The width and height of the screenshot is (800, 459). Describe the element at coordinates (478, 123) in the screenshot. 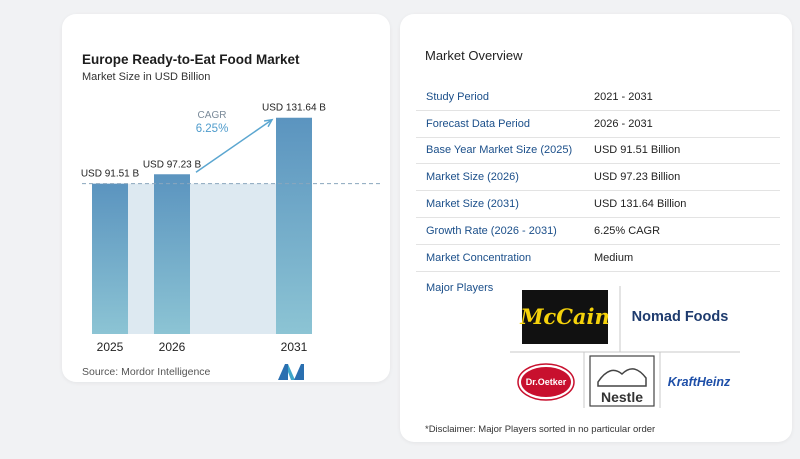

I see `row-label: Forecast Data Period` at that location.